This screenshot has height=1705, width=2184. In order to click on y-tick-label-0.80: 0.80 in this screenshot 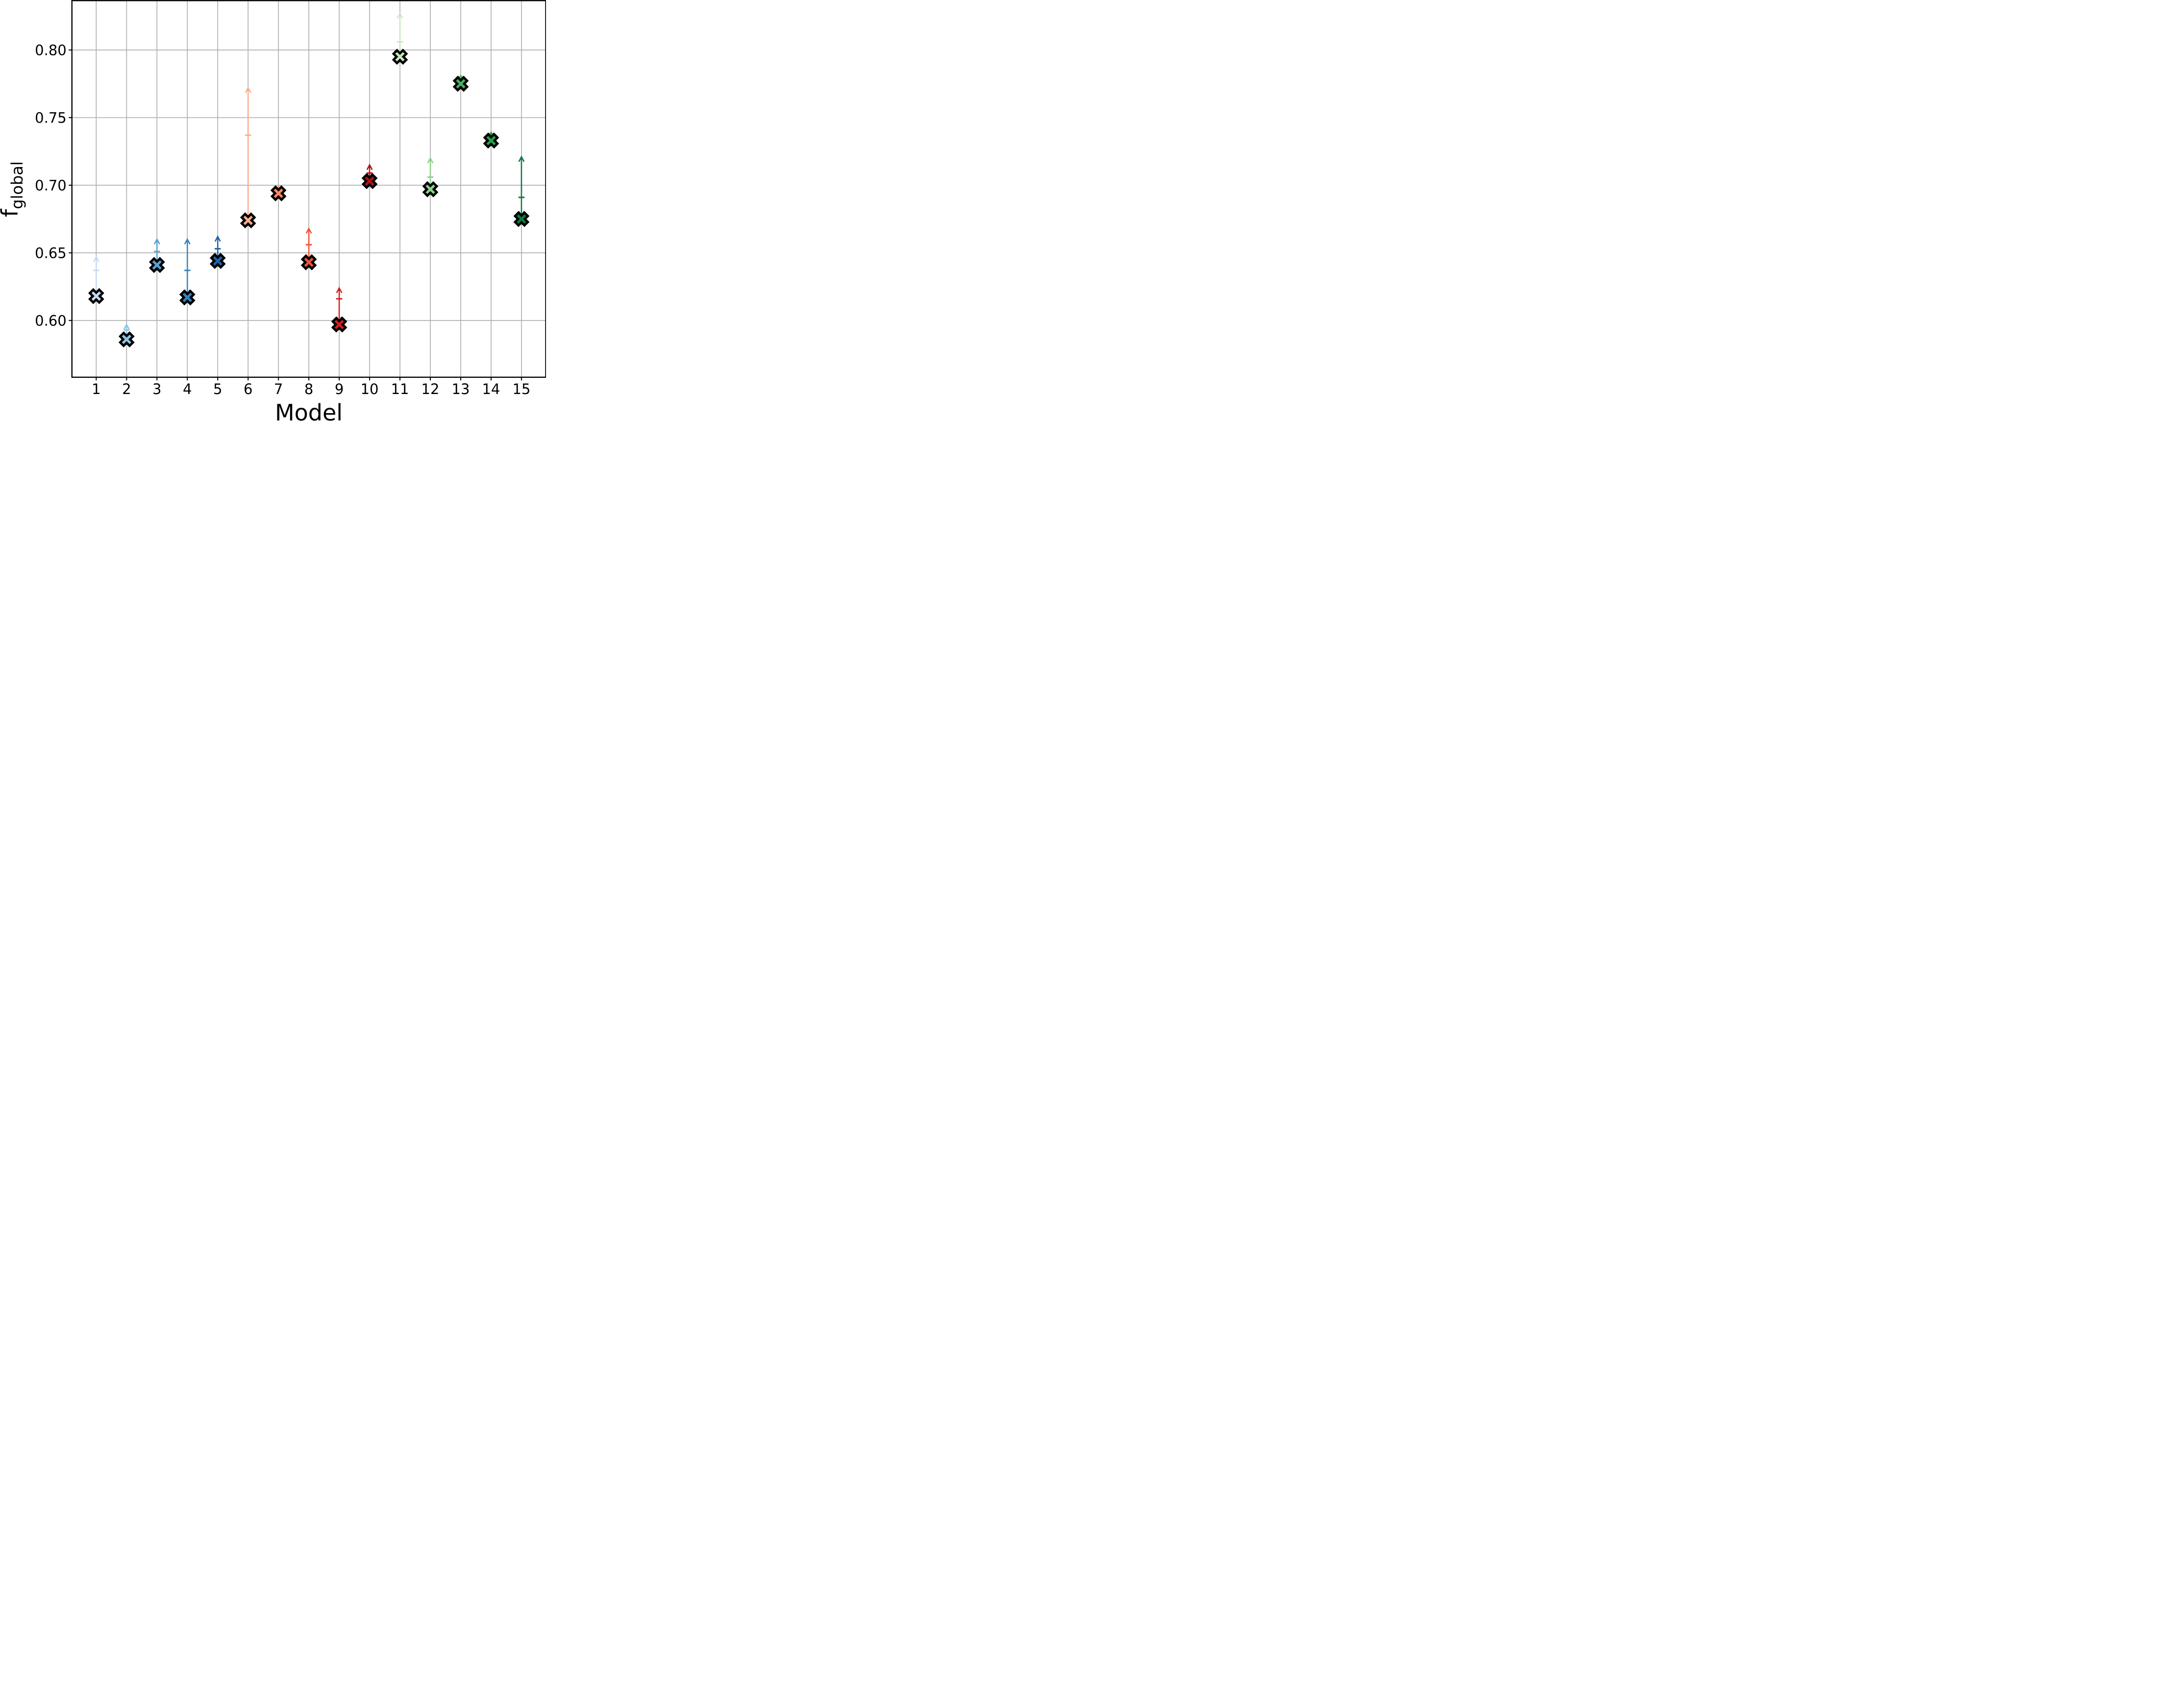, I will do `click(51, 50)`.